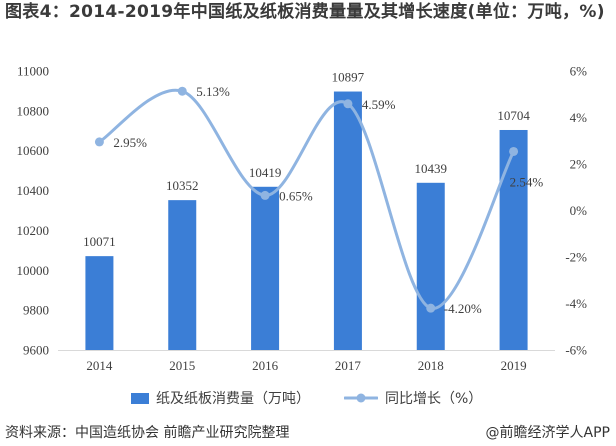 This screenshot has height=446, width=616. Describe the element at coordinates (576, 303) in the screenshot. I see `y-right-tick-label: -4%` at that location.